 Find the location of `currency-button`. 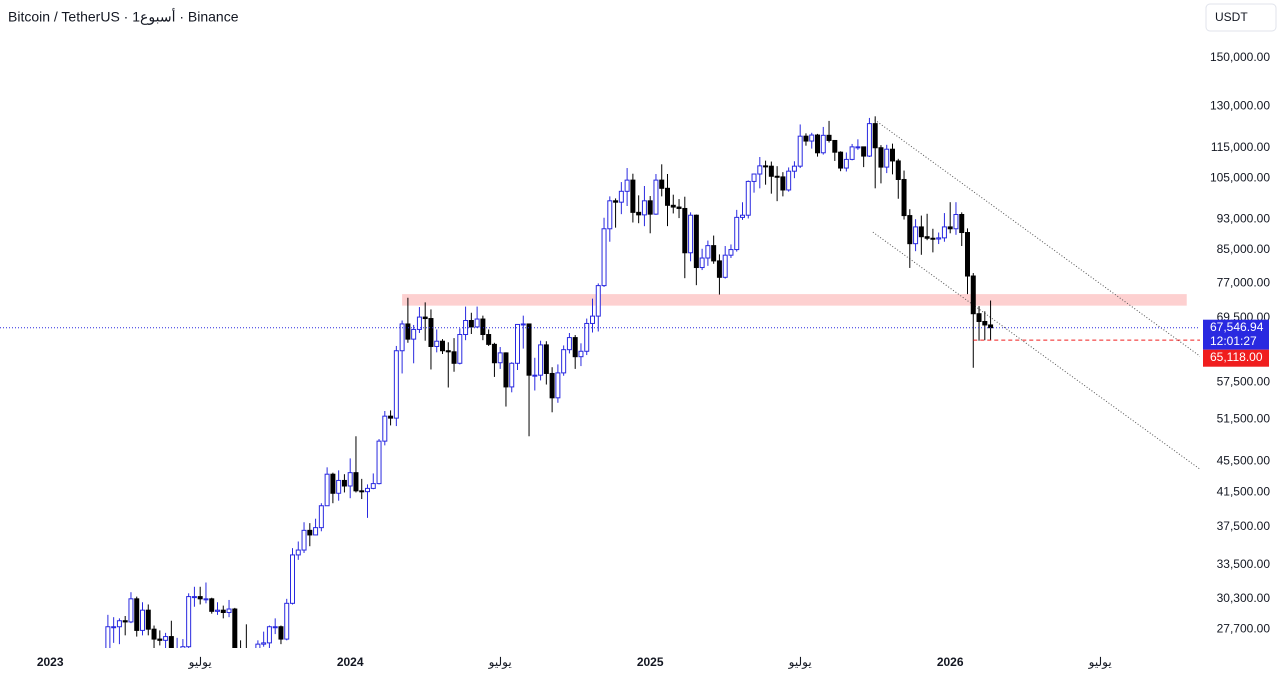

currency-button is located at coordinates (1241, 17).